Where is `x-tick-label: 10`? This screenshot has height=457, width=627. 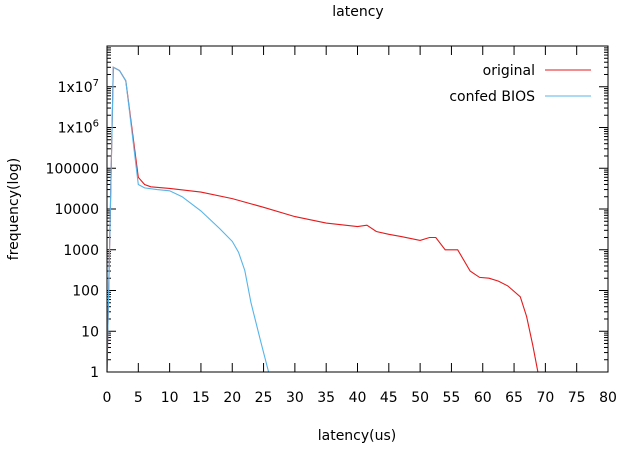 x-tick-label: 10 is located at coordinates (170, 398).